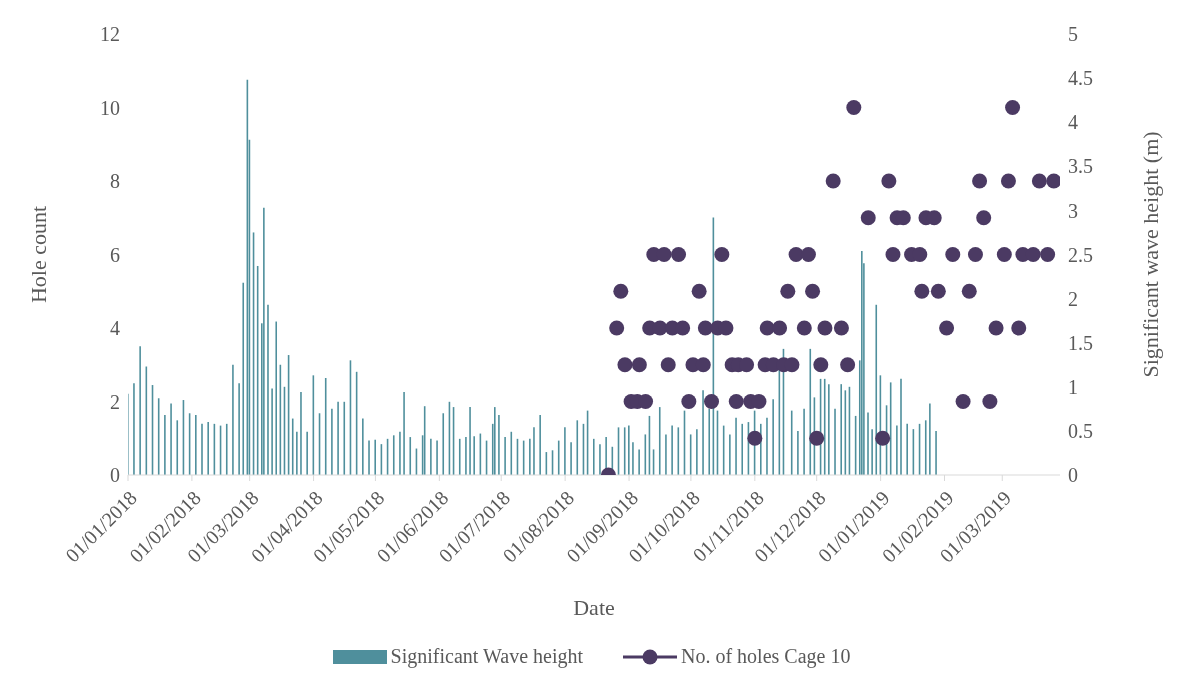  What do you see at coordinates (1150, 254) in the screenshot?
I see `y2-axis-title: Significant wave height (m)` at bounding box center [1150, 254].